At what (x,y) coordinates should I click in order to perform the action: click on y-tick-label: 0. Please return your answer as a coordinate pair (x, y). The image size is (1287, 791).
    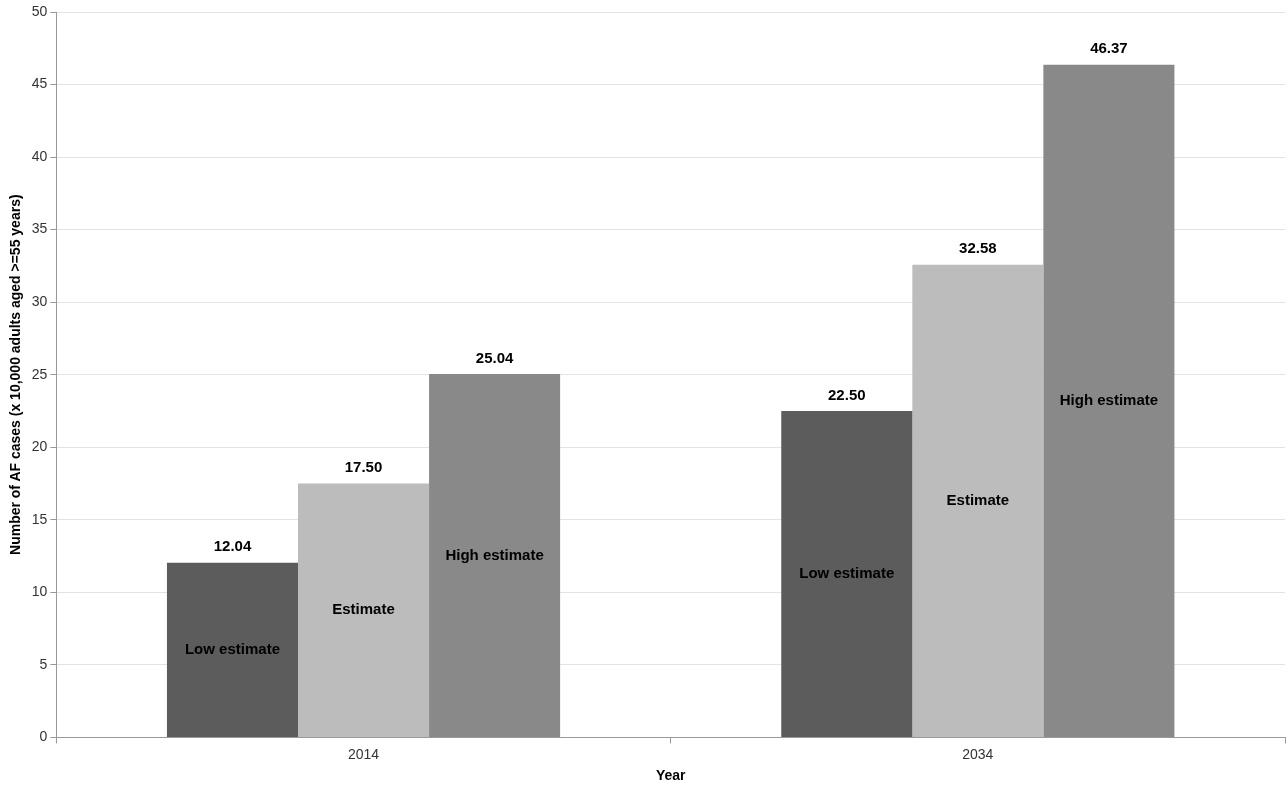
    Looking at the image, I should click on (43, 736).